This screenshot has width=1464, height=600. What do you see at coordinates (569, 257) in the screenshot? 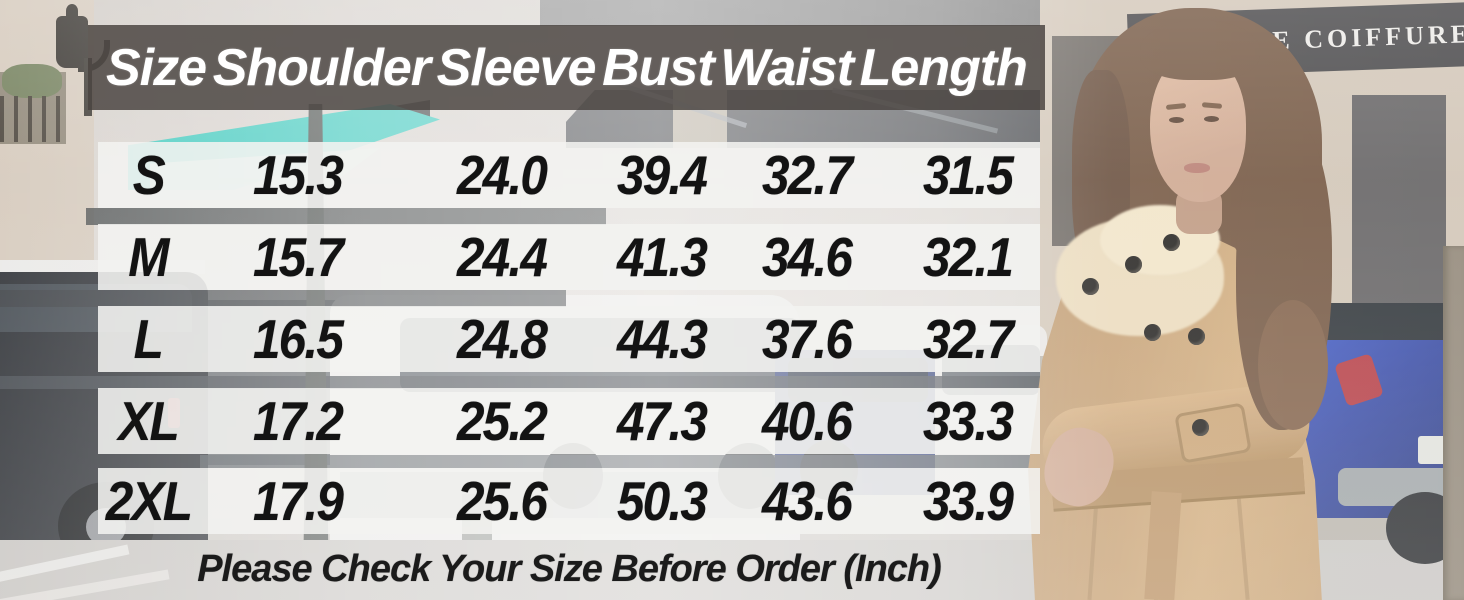
I see `table-row-m: M 15.7 24.4 41.3 34.6 32.1` at bounding box center [569, 257].